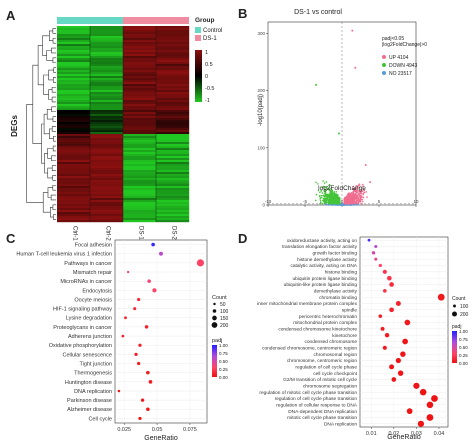  What do you see at coordinates (463, 363) in the screenshot?
I see `padj-legend-label: 0.00` at bounding box center [463, 363].